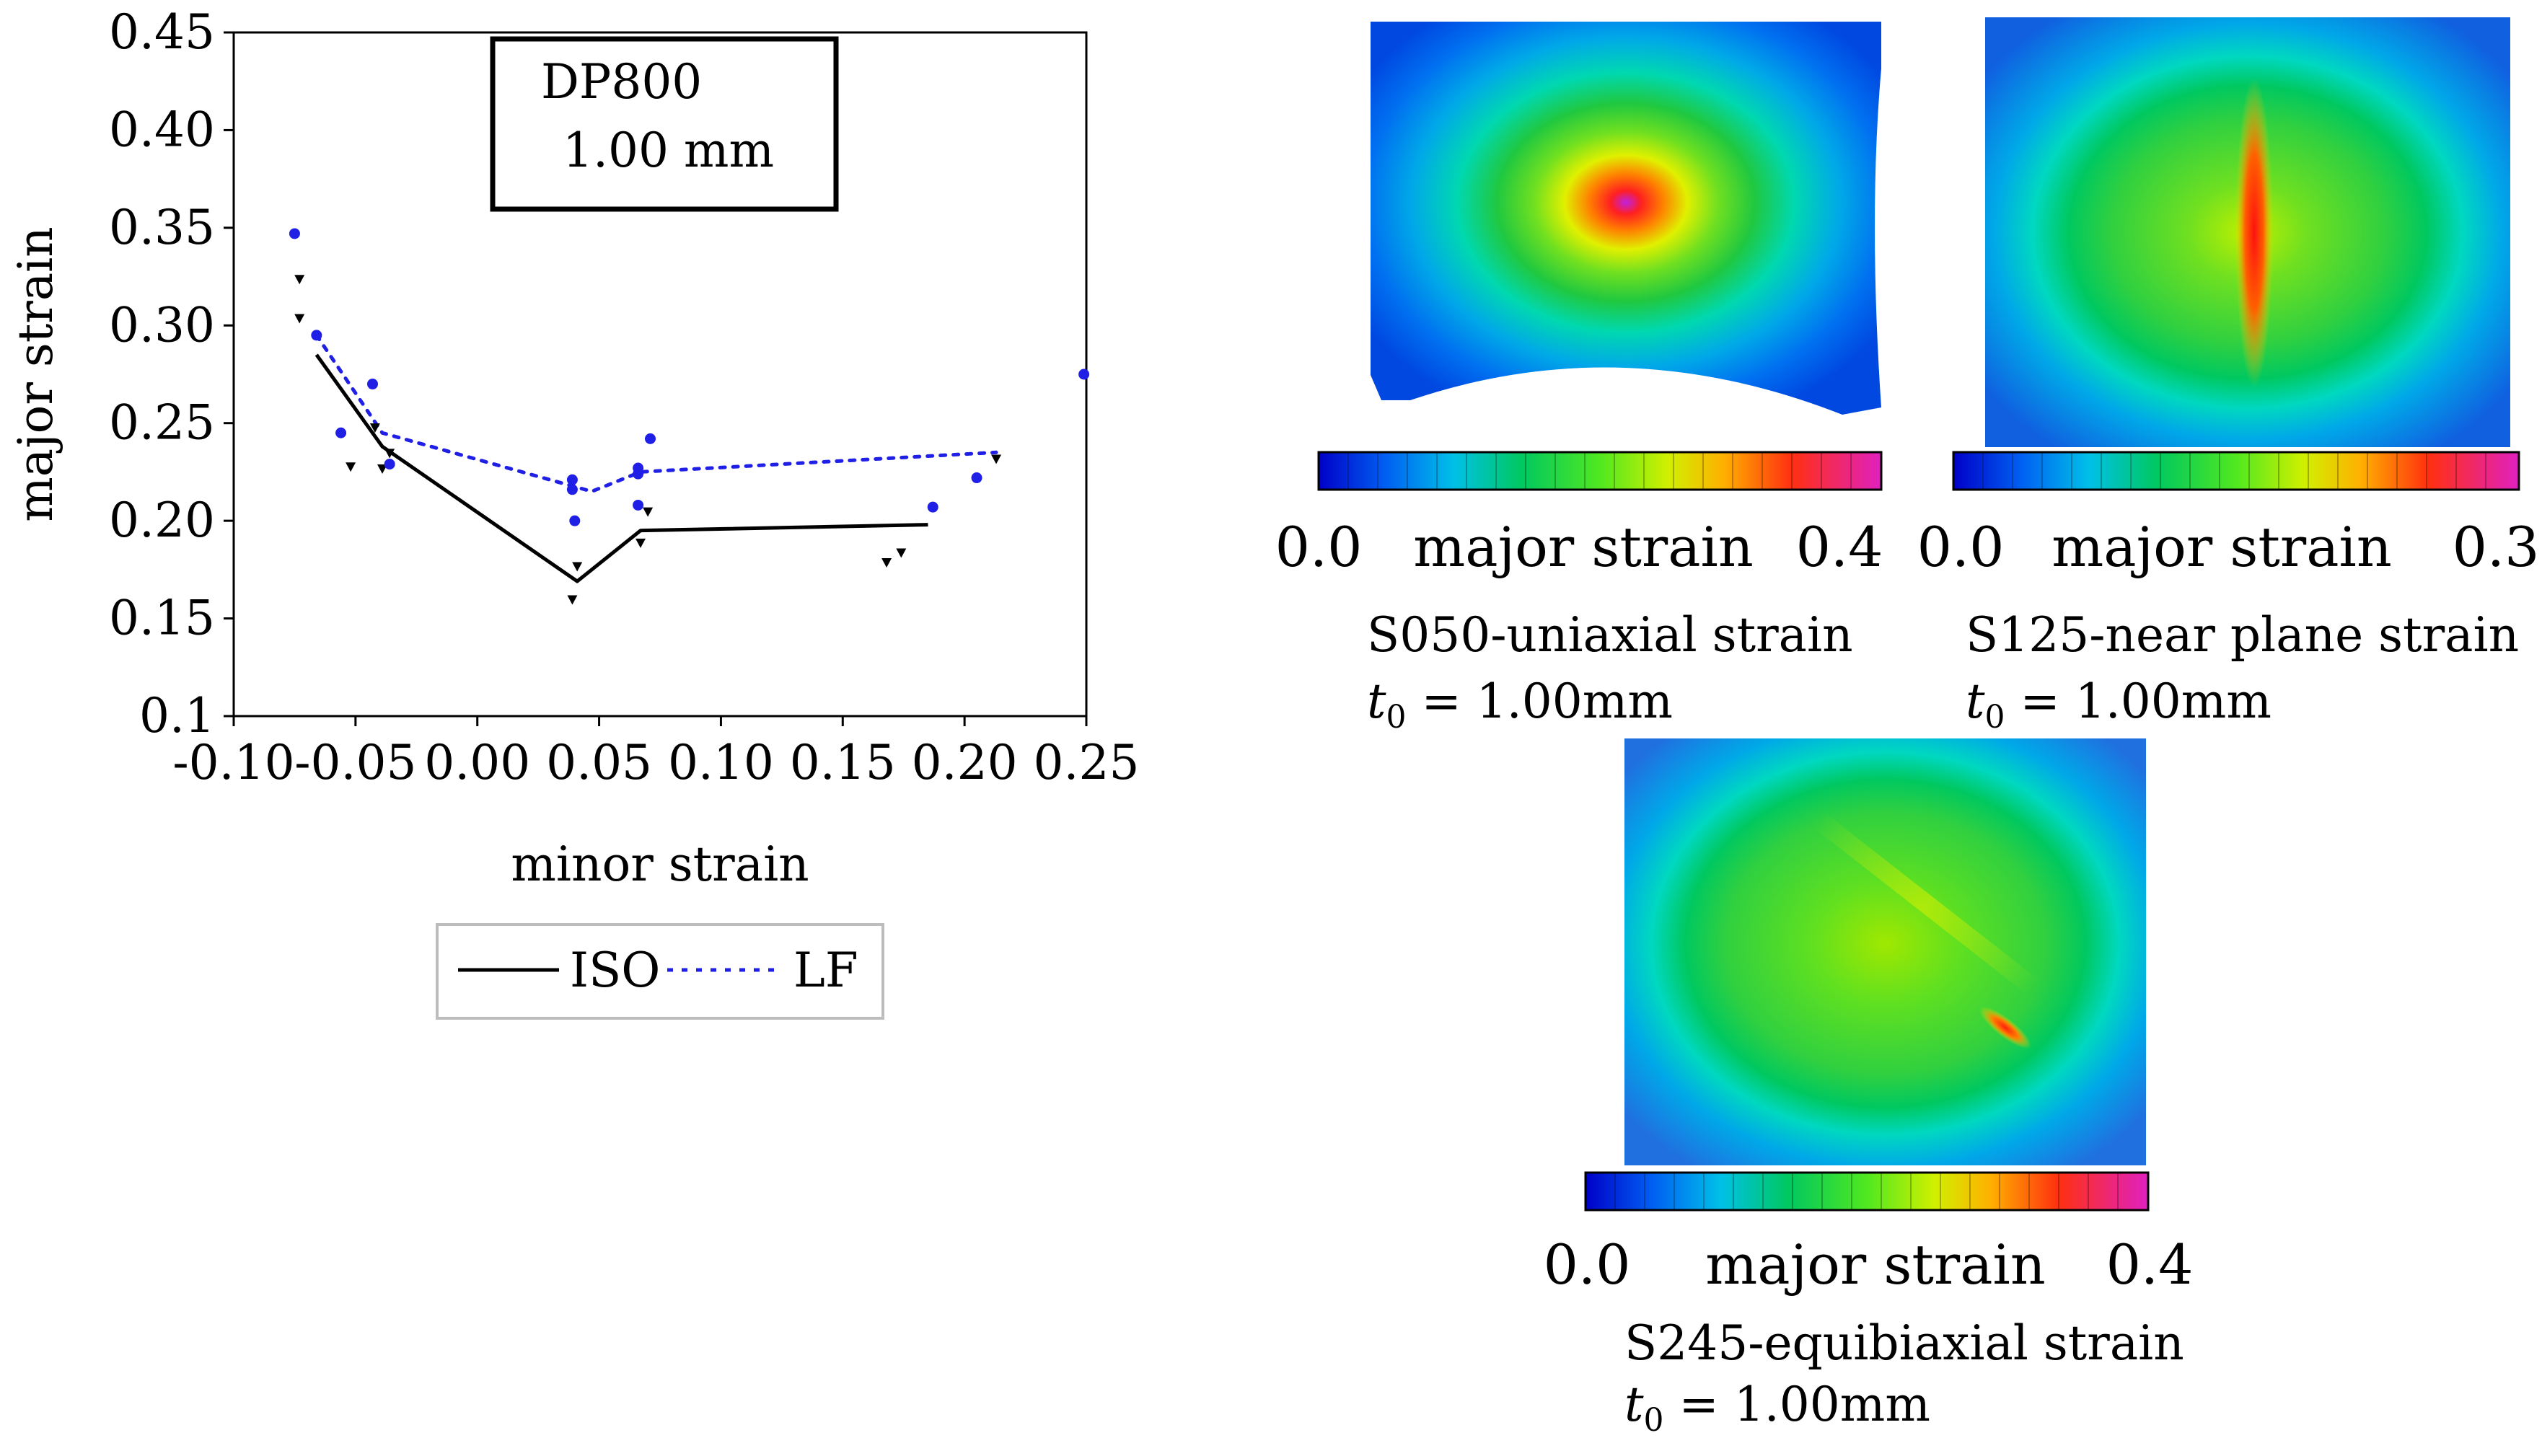 The width and height of the screenshot is (2542, 1456). What do you see at coordinates (656, 413) in the screenshot?
I see `lf-series-line` at bounding box center [656, 413].